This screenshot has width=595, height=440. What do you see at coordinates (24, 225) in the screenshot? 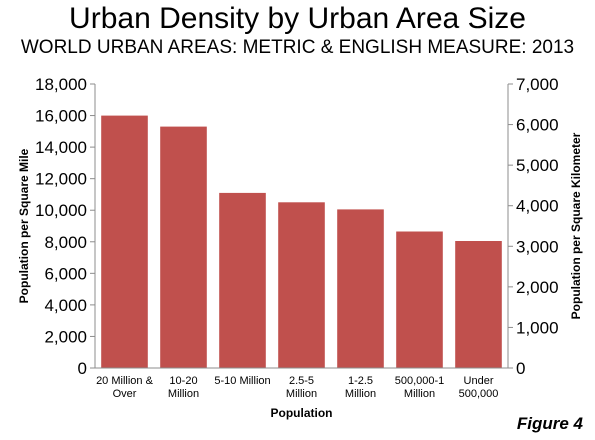
I see `y-axis-title: Population per Square Mile` at bounding box center [24, 225].